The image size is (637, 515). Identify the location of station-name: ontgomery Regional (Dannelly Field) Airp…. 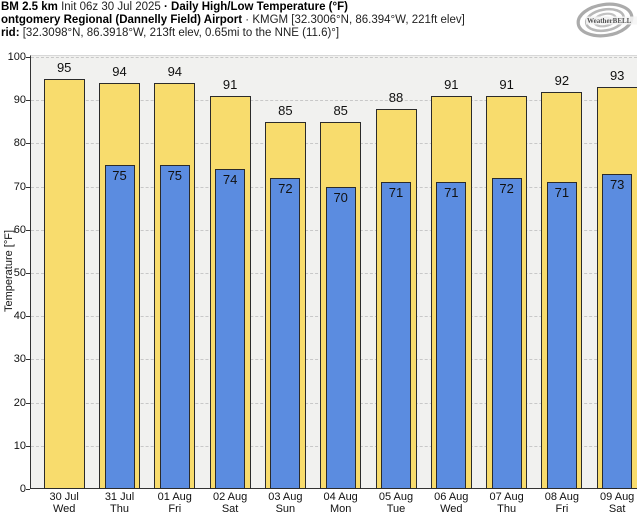
(122, 20).